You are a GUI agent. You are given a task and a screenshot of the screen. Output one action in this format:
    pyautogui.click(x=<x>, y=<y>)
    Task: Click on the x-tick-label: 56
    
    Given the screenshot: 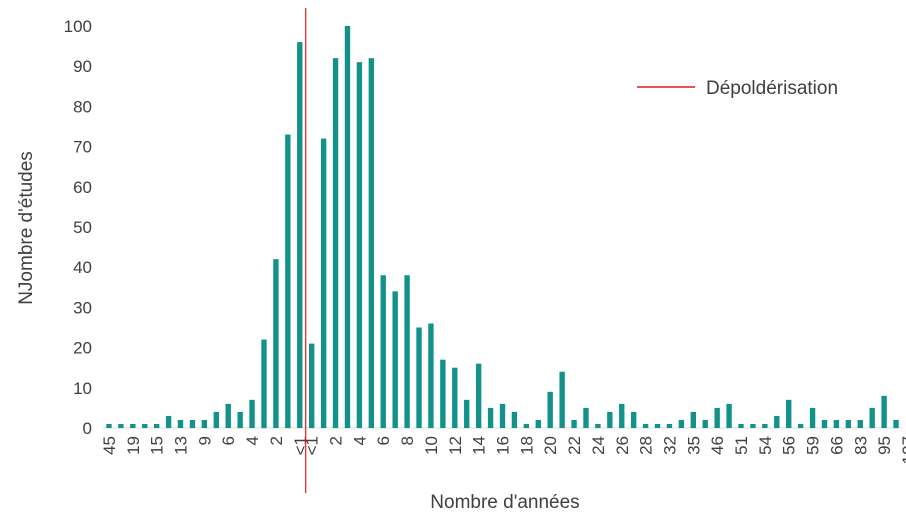 What is the action you would take?
    pyautogui.click(x=789, y=445)
    